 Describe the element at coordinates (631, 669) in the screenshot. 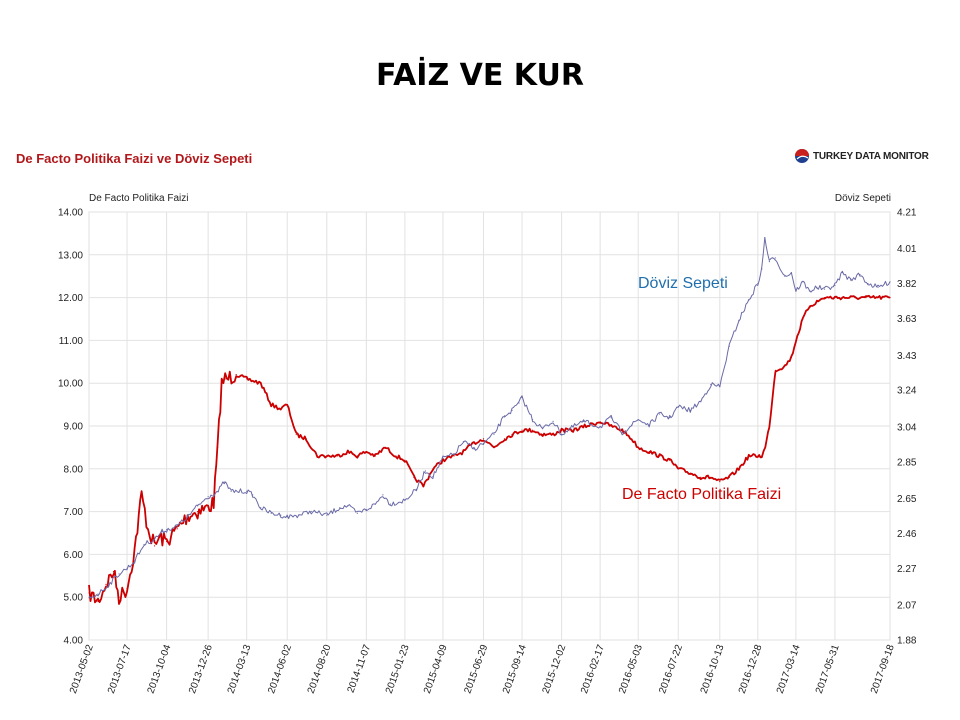

I see `x-tick-label: 2016-05-03` at that location.